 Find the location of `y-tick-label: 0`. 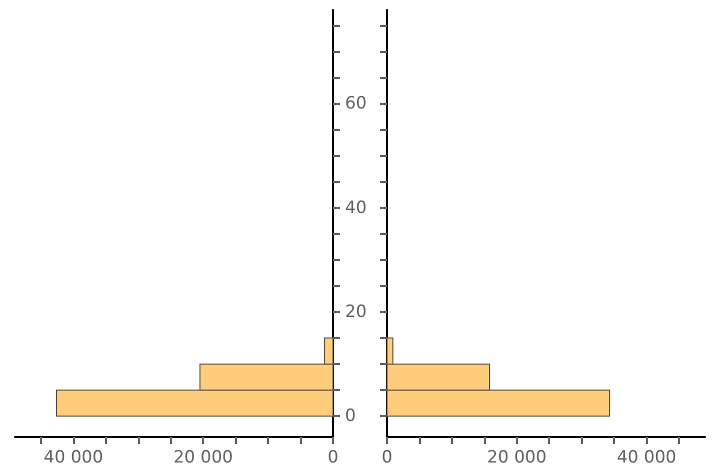

y-tick-label: 0 is located at coordinates (350, 416).